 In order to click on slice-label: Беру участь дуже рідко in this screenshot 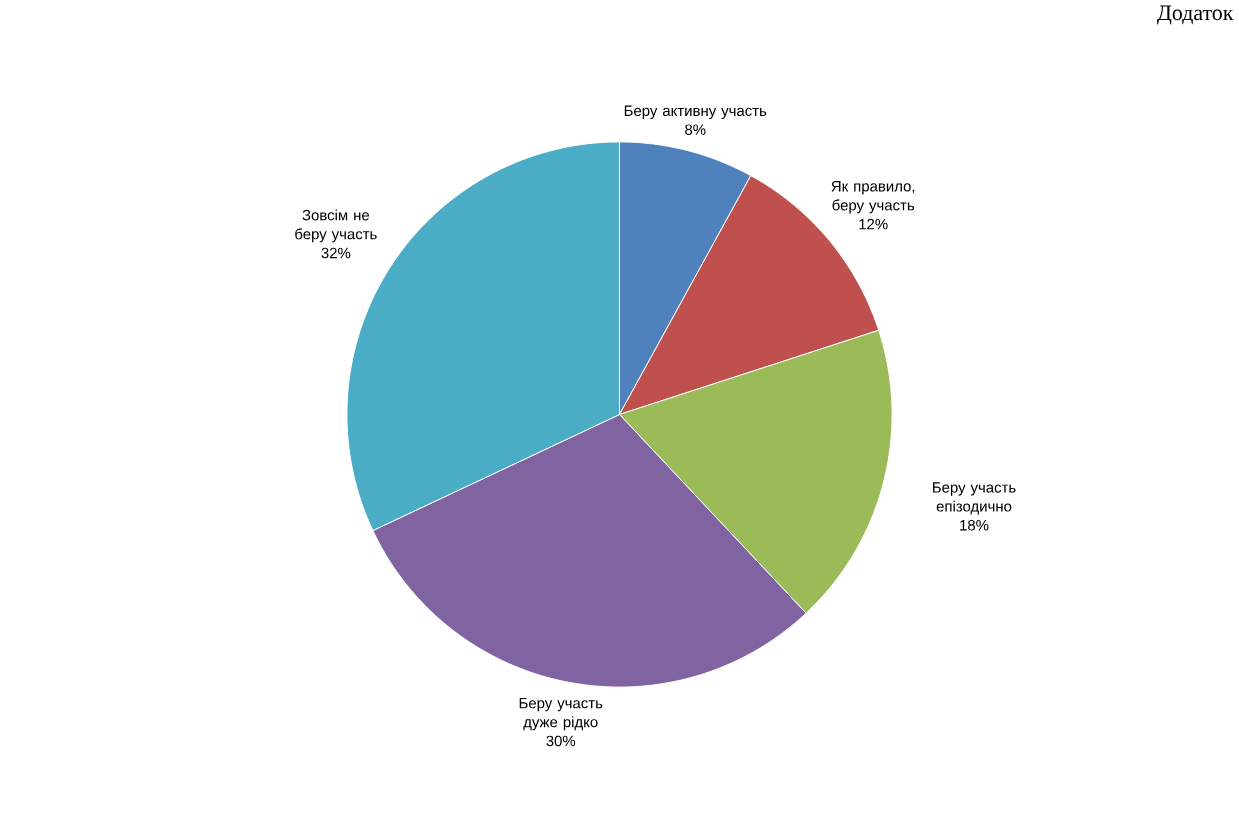, I will do `click(561, 714)`.